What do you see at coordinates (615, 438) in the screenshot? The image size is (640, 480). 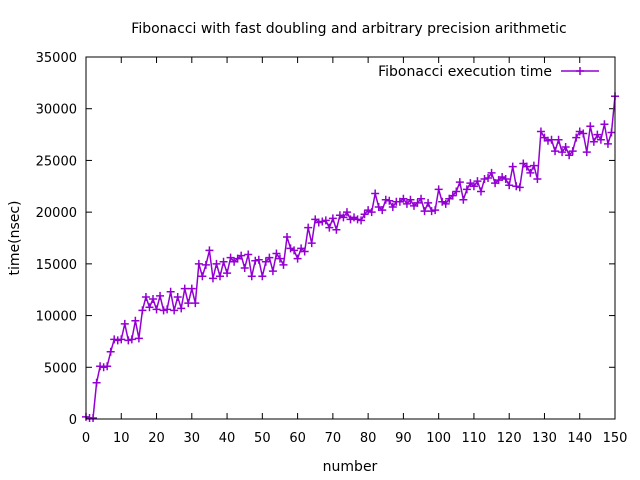 I see `x-tick-label: 150` at bounding box center [615, 438].